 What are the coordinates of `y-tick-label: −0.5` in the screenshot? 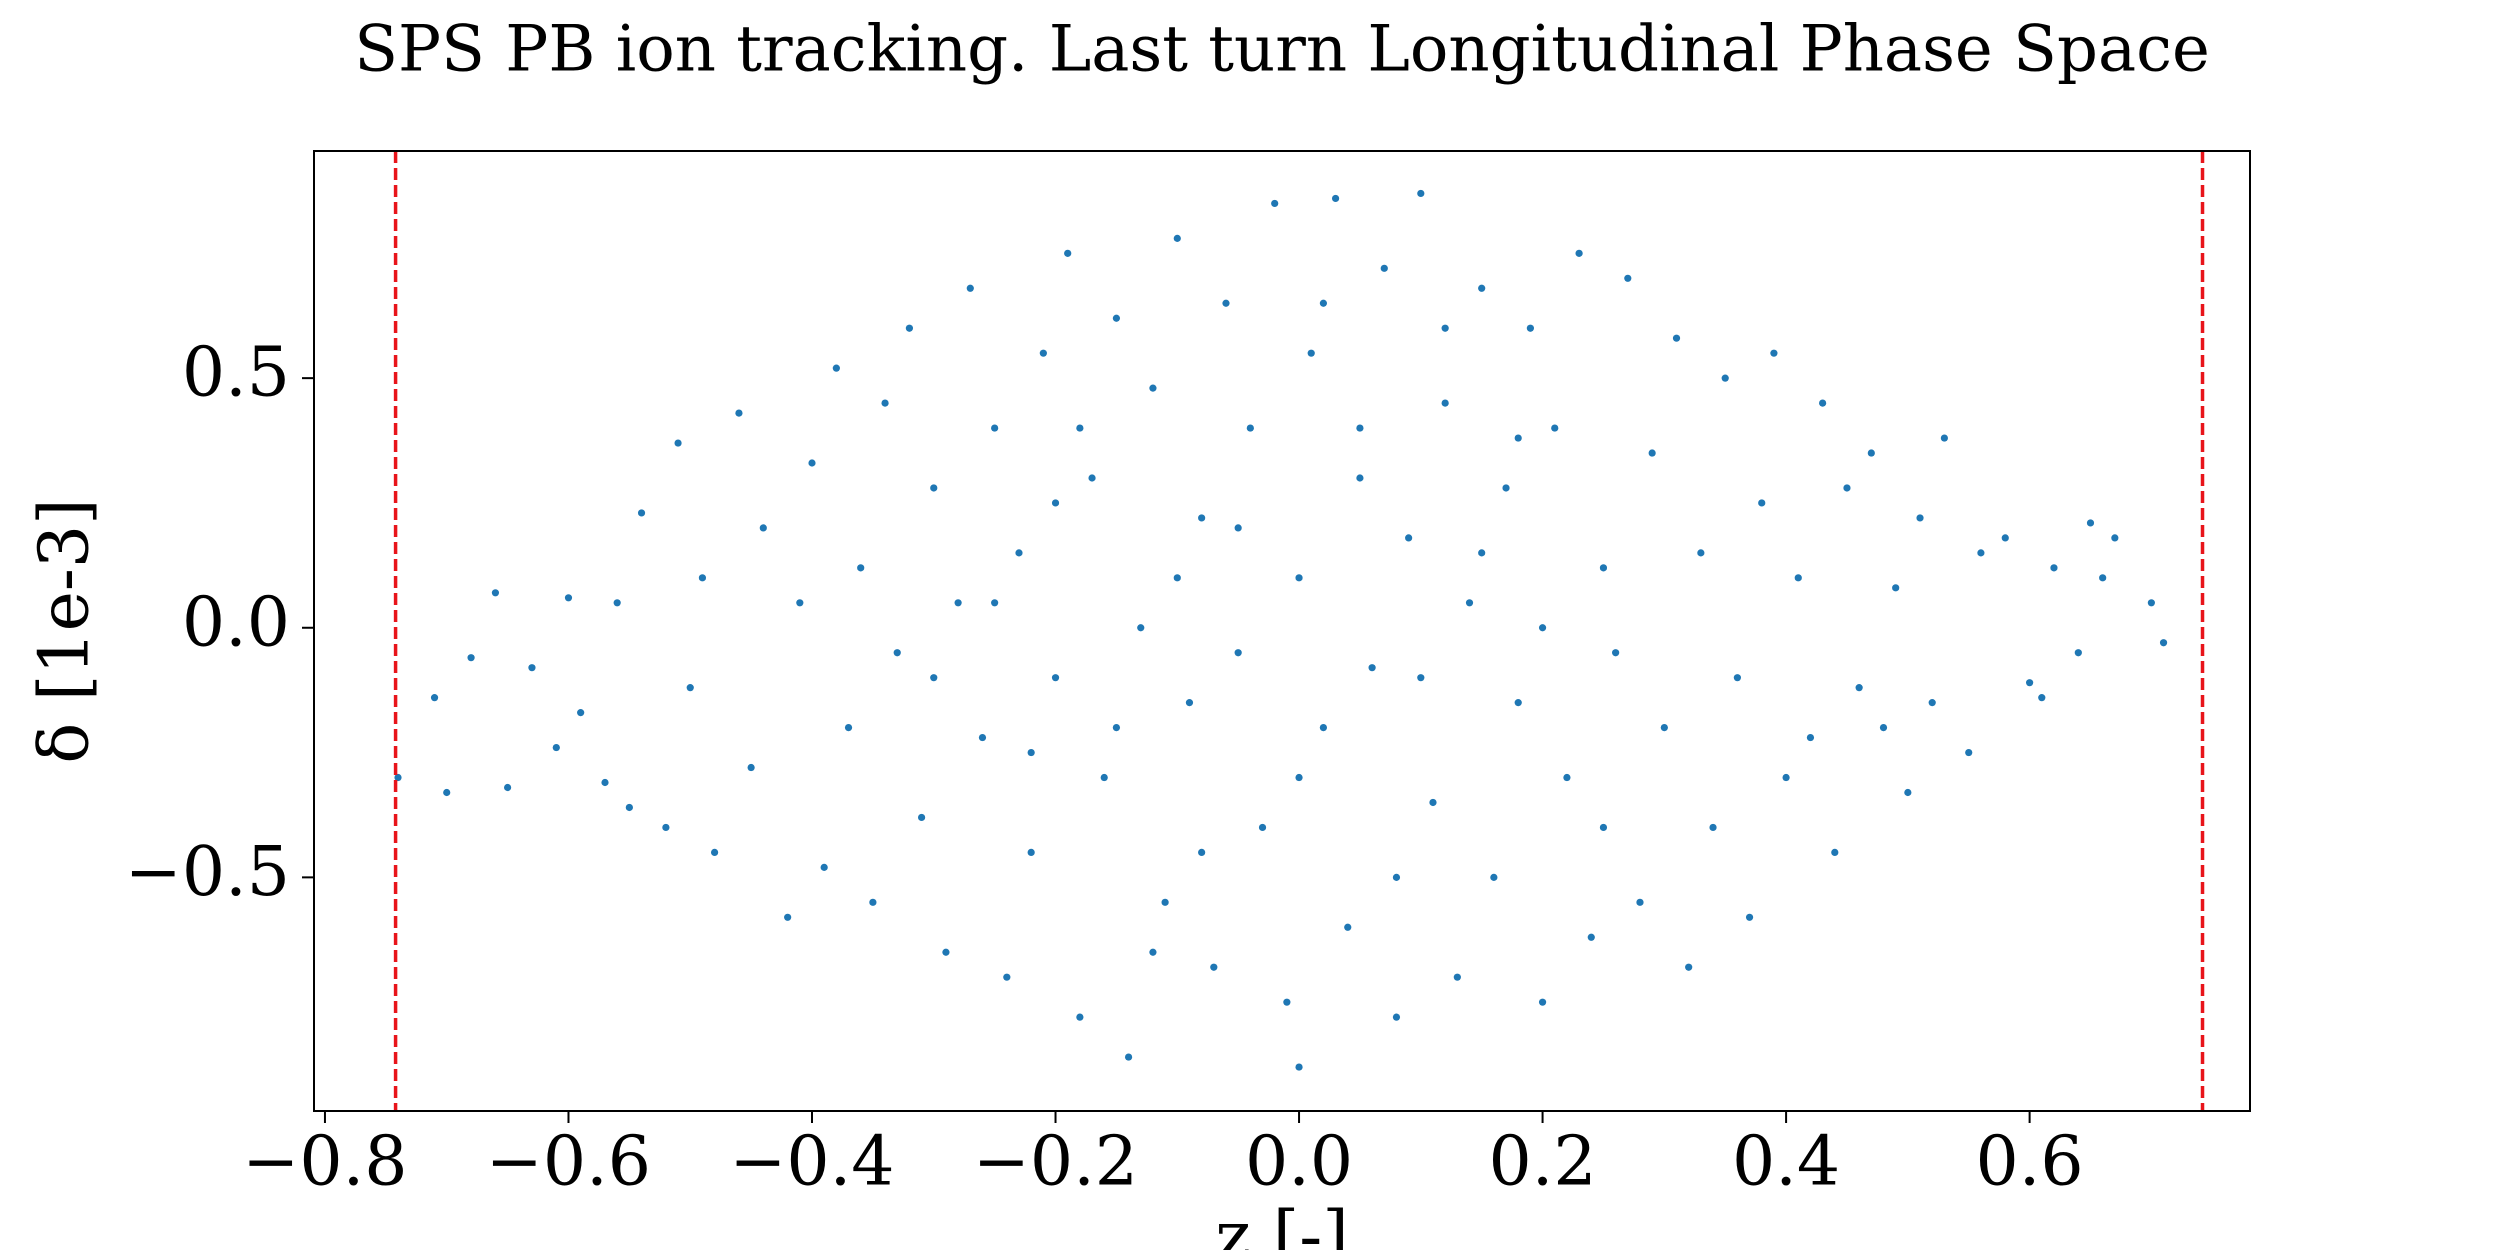 It's located at (207, 872).